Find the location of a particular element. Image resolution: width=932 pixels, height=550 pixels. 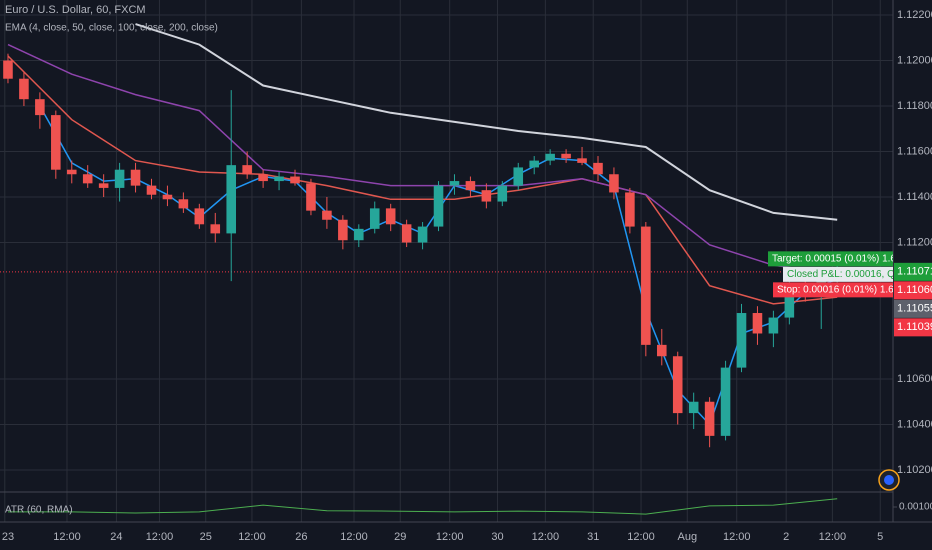

y-tick-label: 1.11200 is located at coordinates (914, 242).